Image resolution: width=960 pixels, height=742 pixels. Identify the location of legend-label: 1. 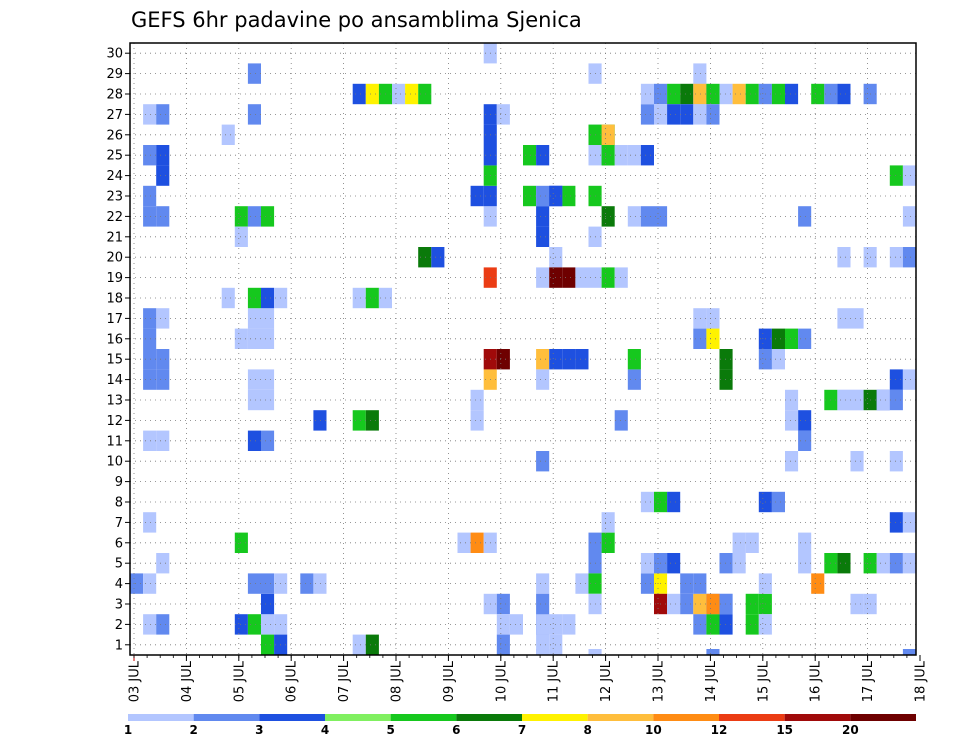
(128, 730).